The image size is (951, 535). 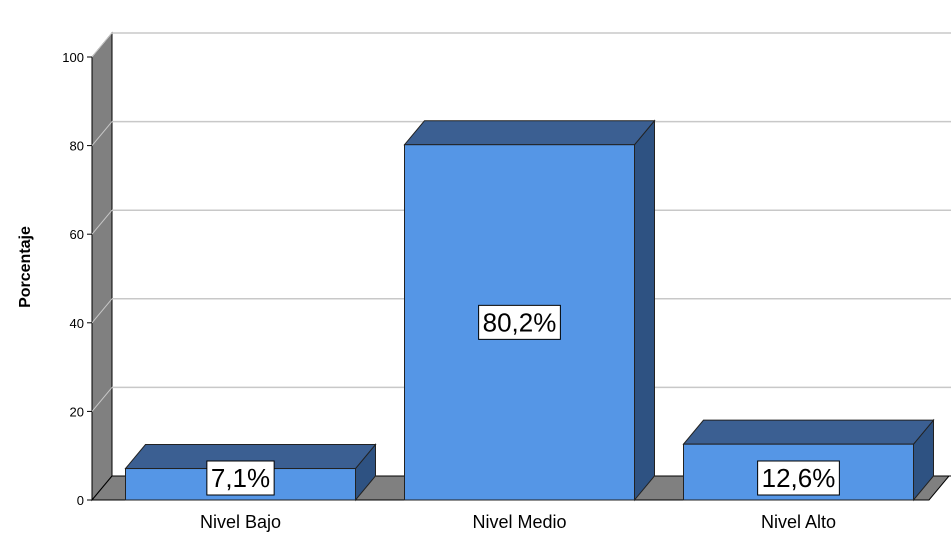 I want to click on x-category-label: Nivel Bajo, so click(x=240, y=522).